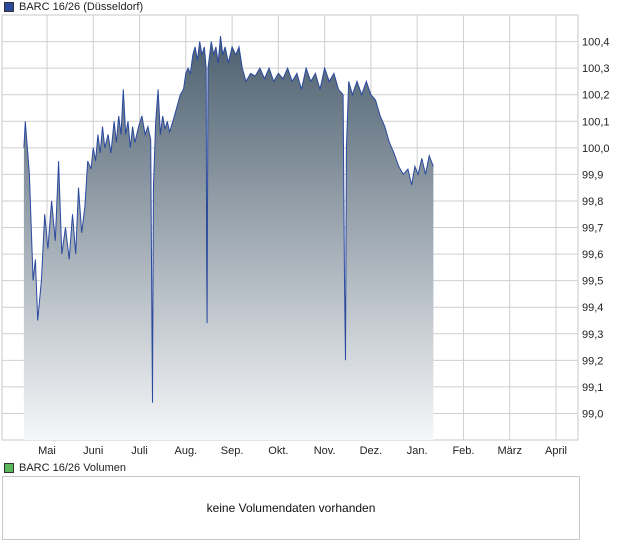  I want to click on y-tick-label: 100,4, so click(596, 43).